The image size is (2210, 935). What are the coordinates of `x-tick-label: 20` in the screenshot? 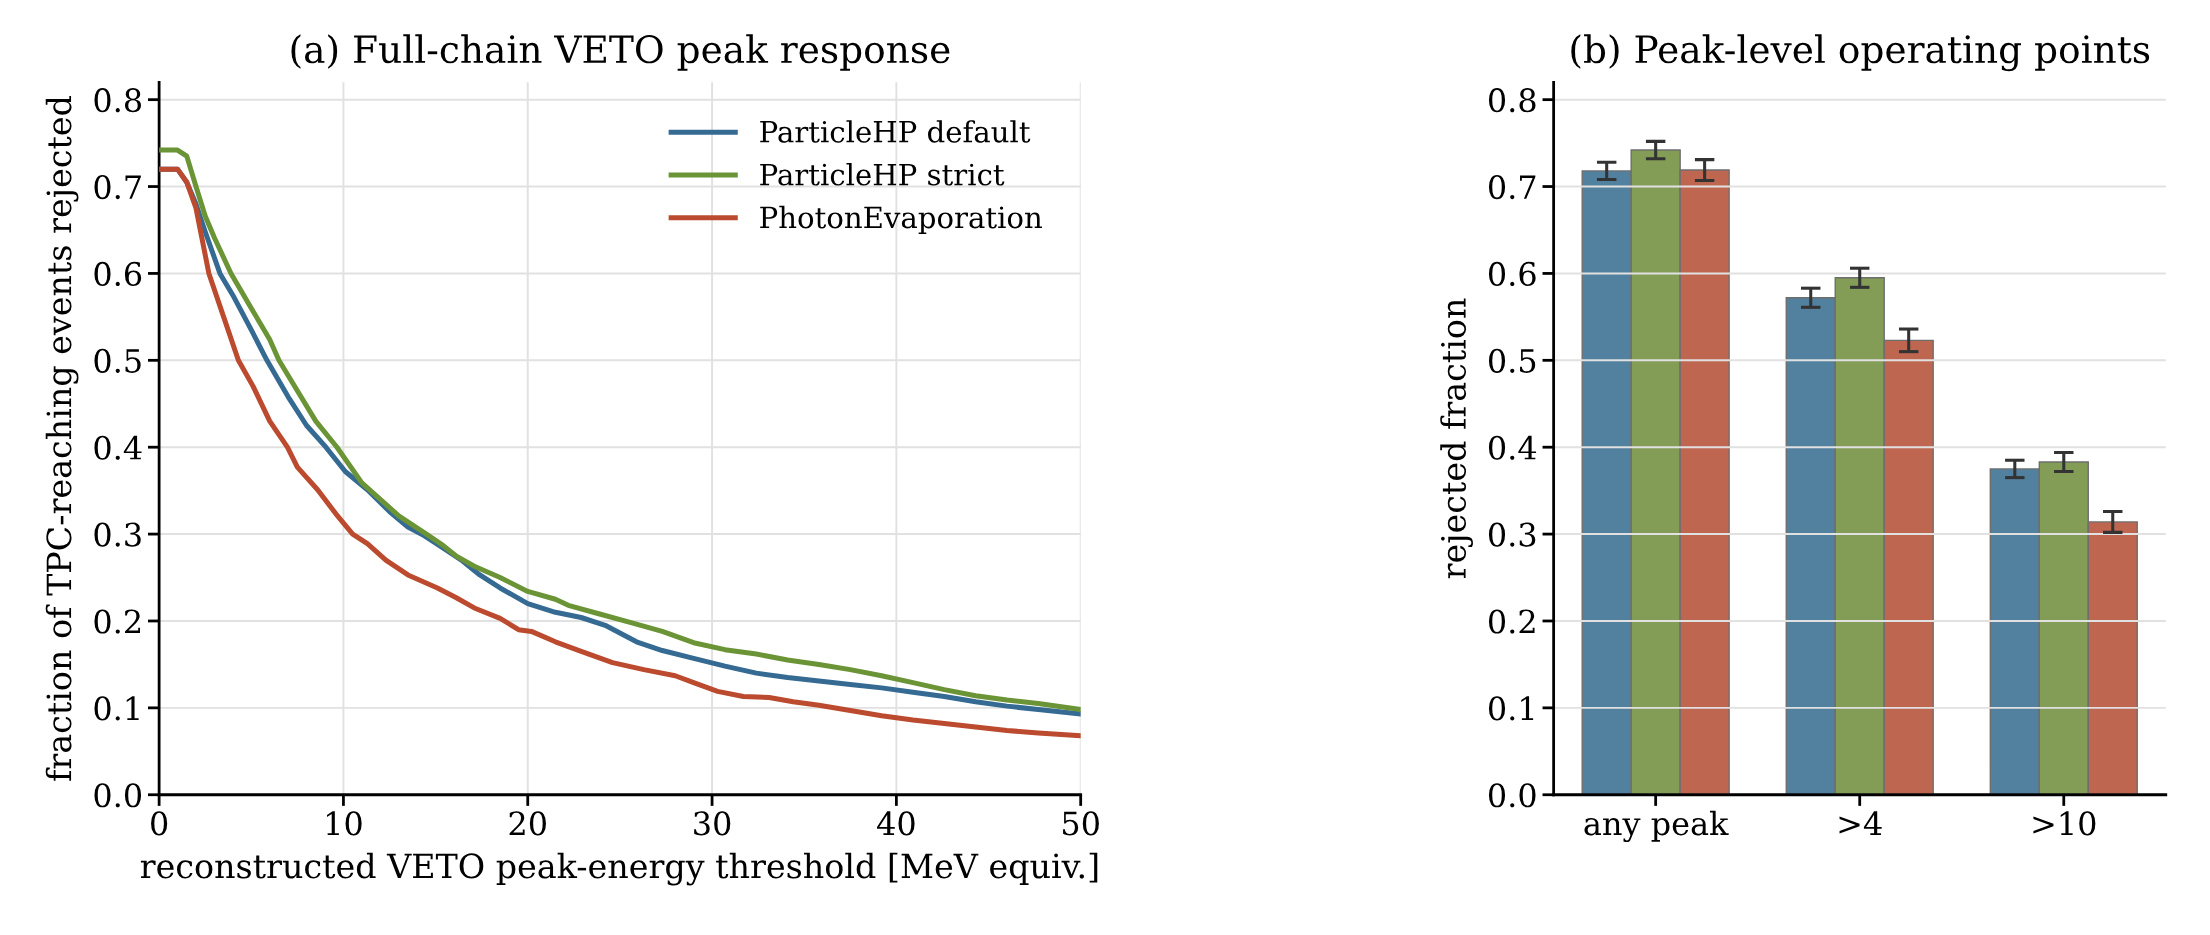 It's located at (527, 823).